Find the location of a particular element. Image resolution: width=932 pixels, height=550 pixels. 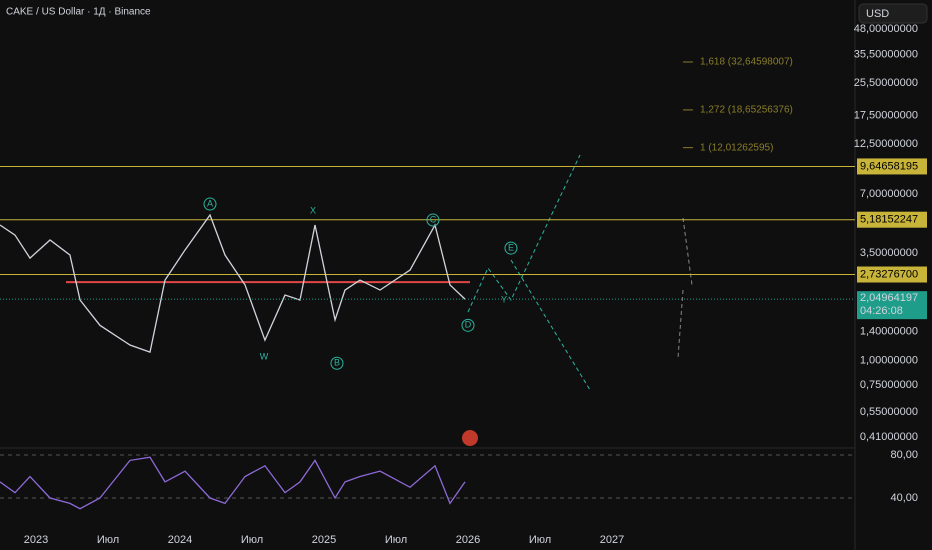

wave-label: Y is located at coordinates (504, 299).